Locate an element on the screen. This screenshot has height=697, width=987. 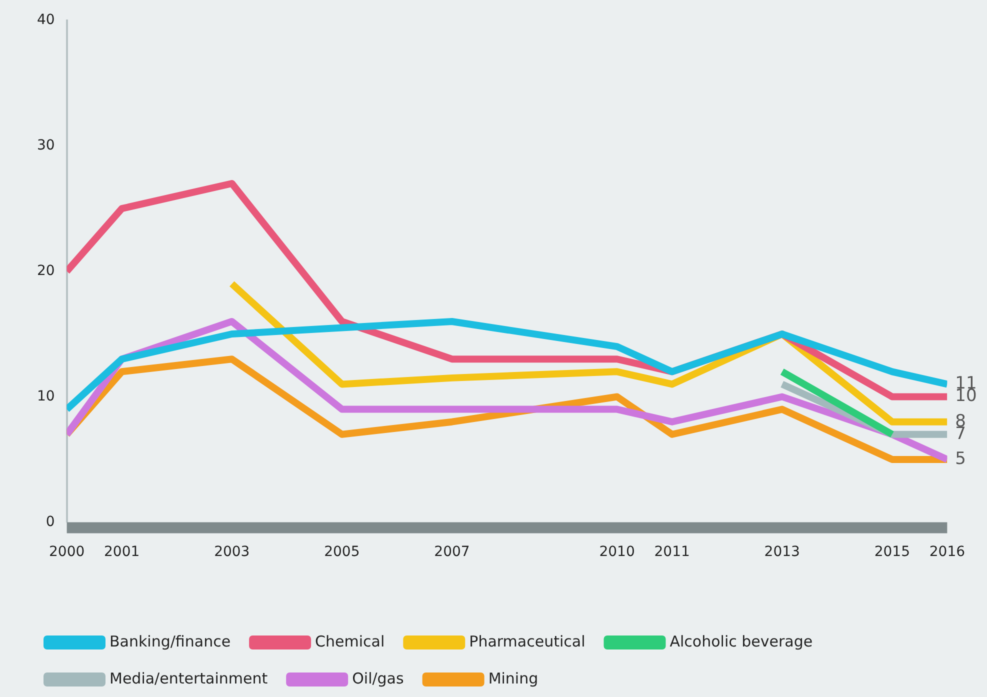
x-tick-label: 2010 is located at coordinates (617, 552).